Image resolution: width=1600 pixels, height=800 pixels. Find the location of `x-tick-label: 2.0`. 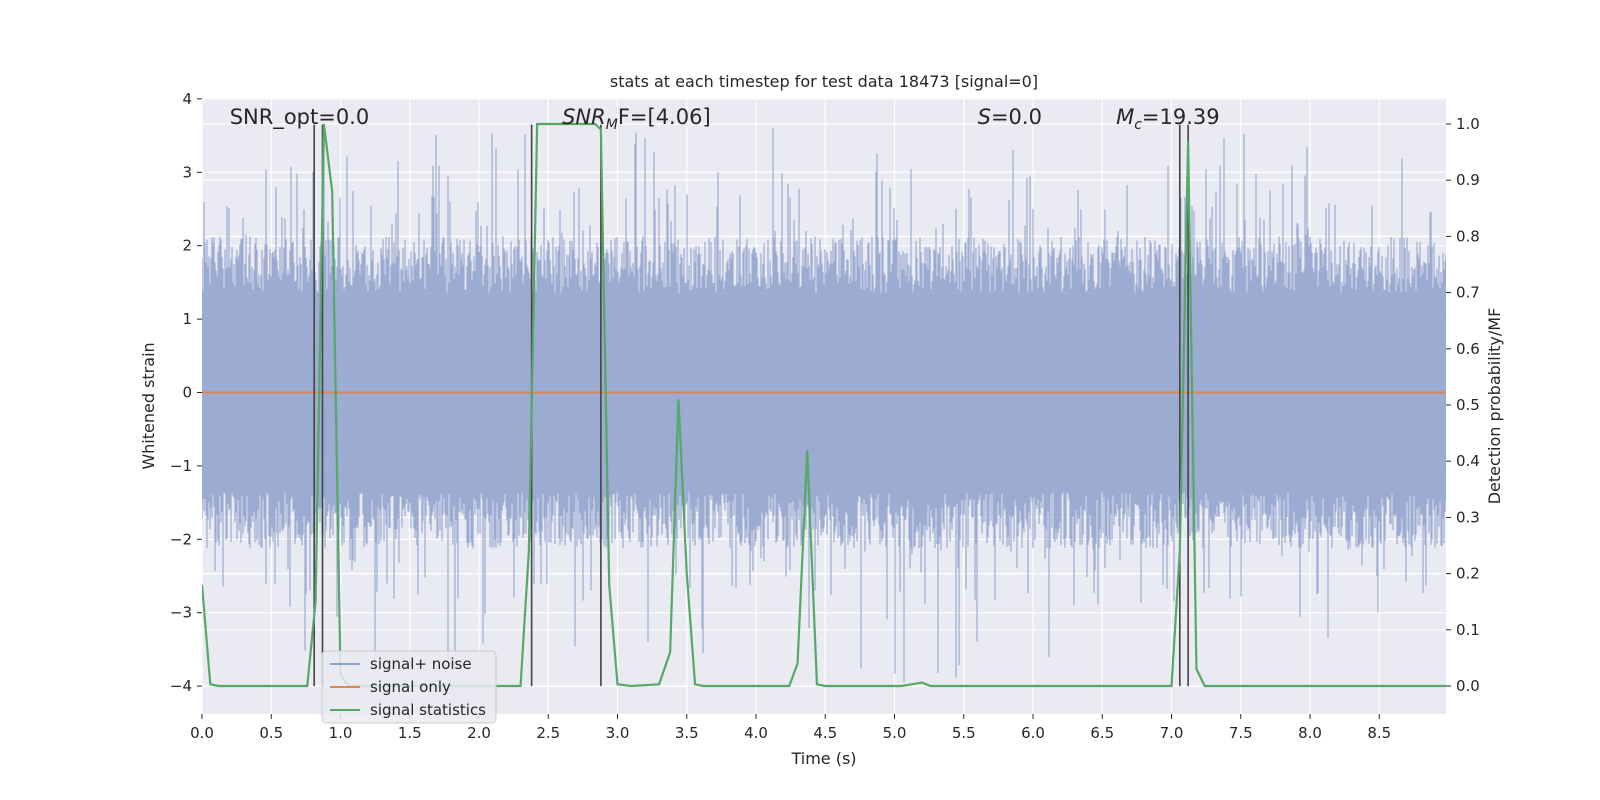

x-tick-label: 2.0 is located at coordinates (479, 733).